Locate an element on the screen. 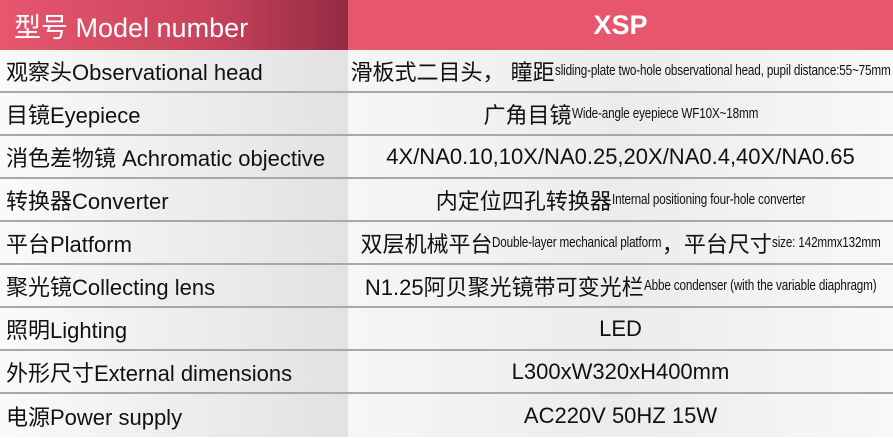 This screenshot has width=893, height=438. spec-value-text: 滑板式二目头， 瞳距 is located at coordinates (452, 72).